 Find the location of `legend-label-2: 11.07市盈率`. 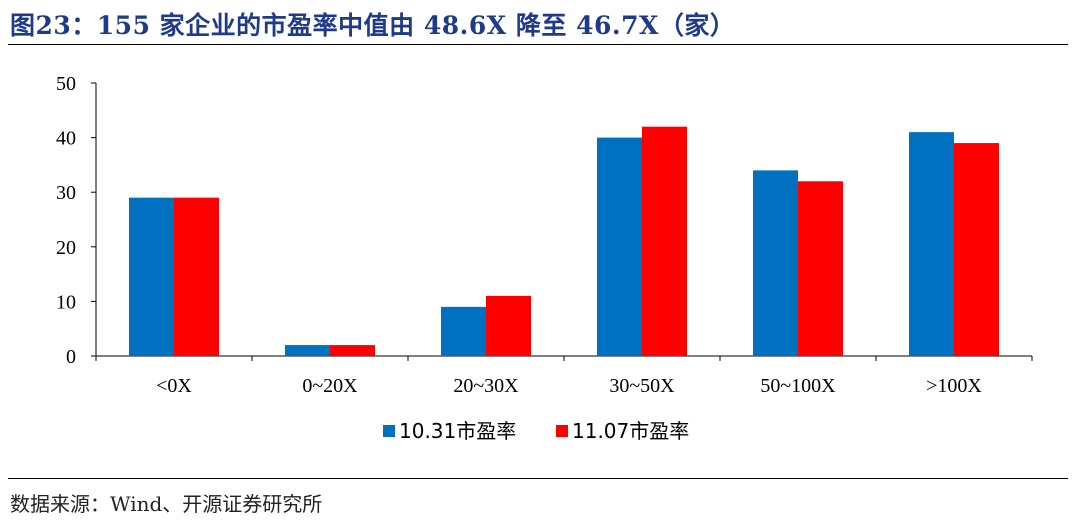

legend-label-2: 11.07市盈率 is located at coordinates (630, 431).